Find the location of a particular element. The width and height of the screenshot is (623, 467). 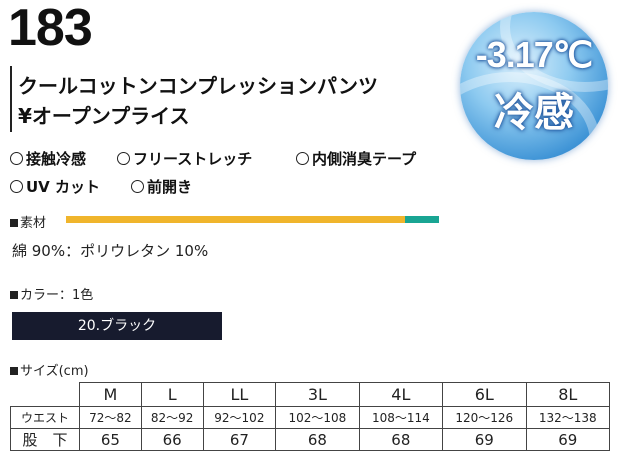

product-name: クールコットンコンプレッションパンツ is located at coordinates (198, 86).